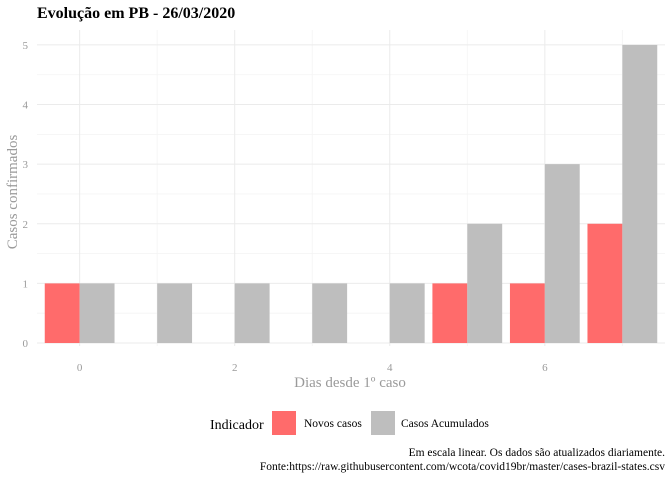 The height and width of the screenshot is (485, 672). I want to click on x-axis-title: Dias desde 1º caso, so click(350, 383).